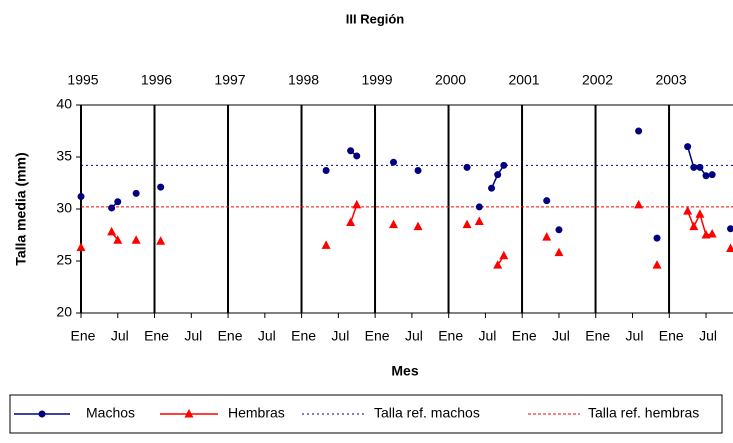 The height and width of the screenshot is (443, 733). What do you see at coordinates (64, 208) in the screenshot?
I see `y-tick-label: 30` at bounding box center [64, 208].